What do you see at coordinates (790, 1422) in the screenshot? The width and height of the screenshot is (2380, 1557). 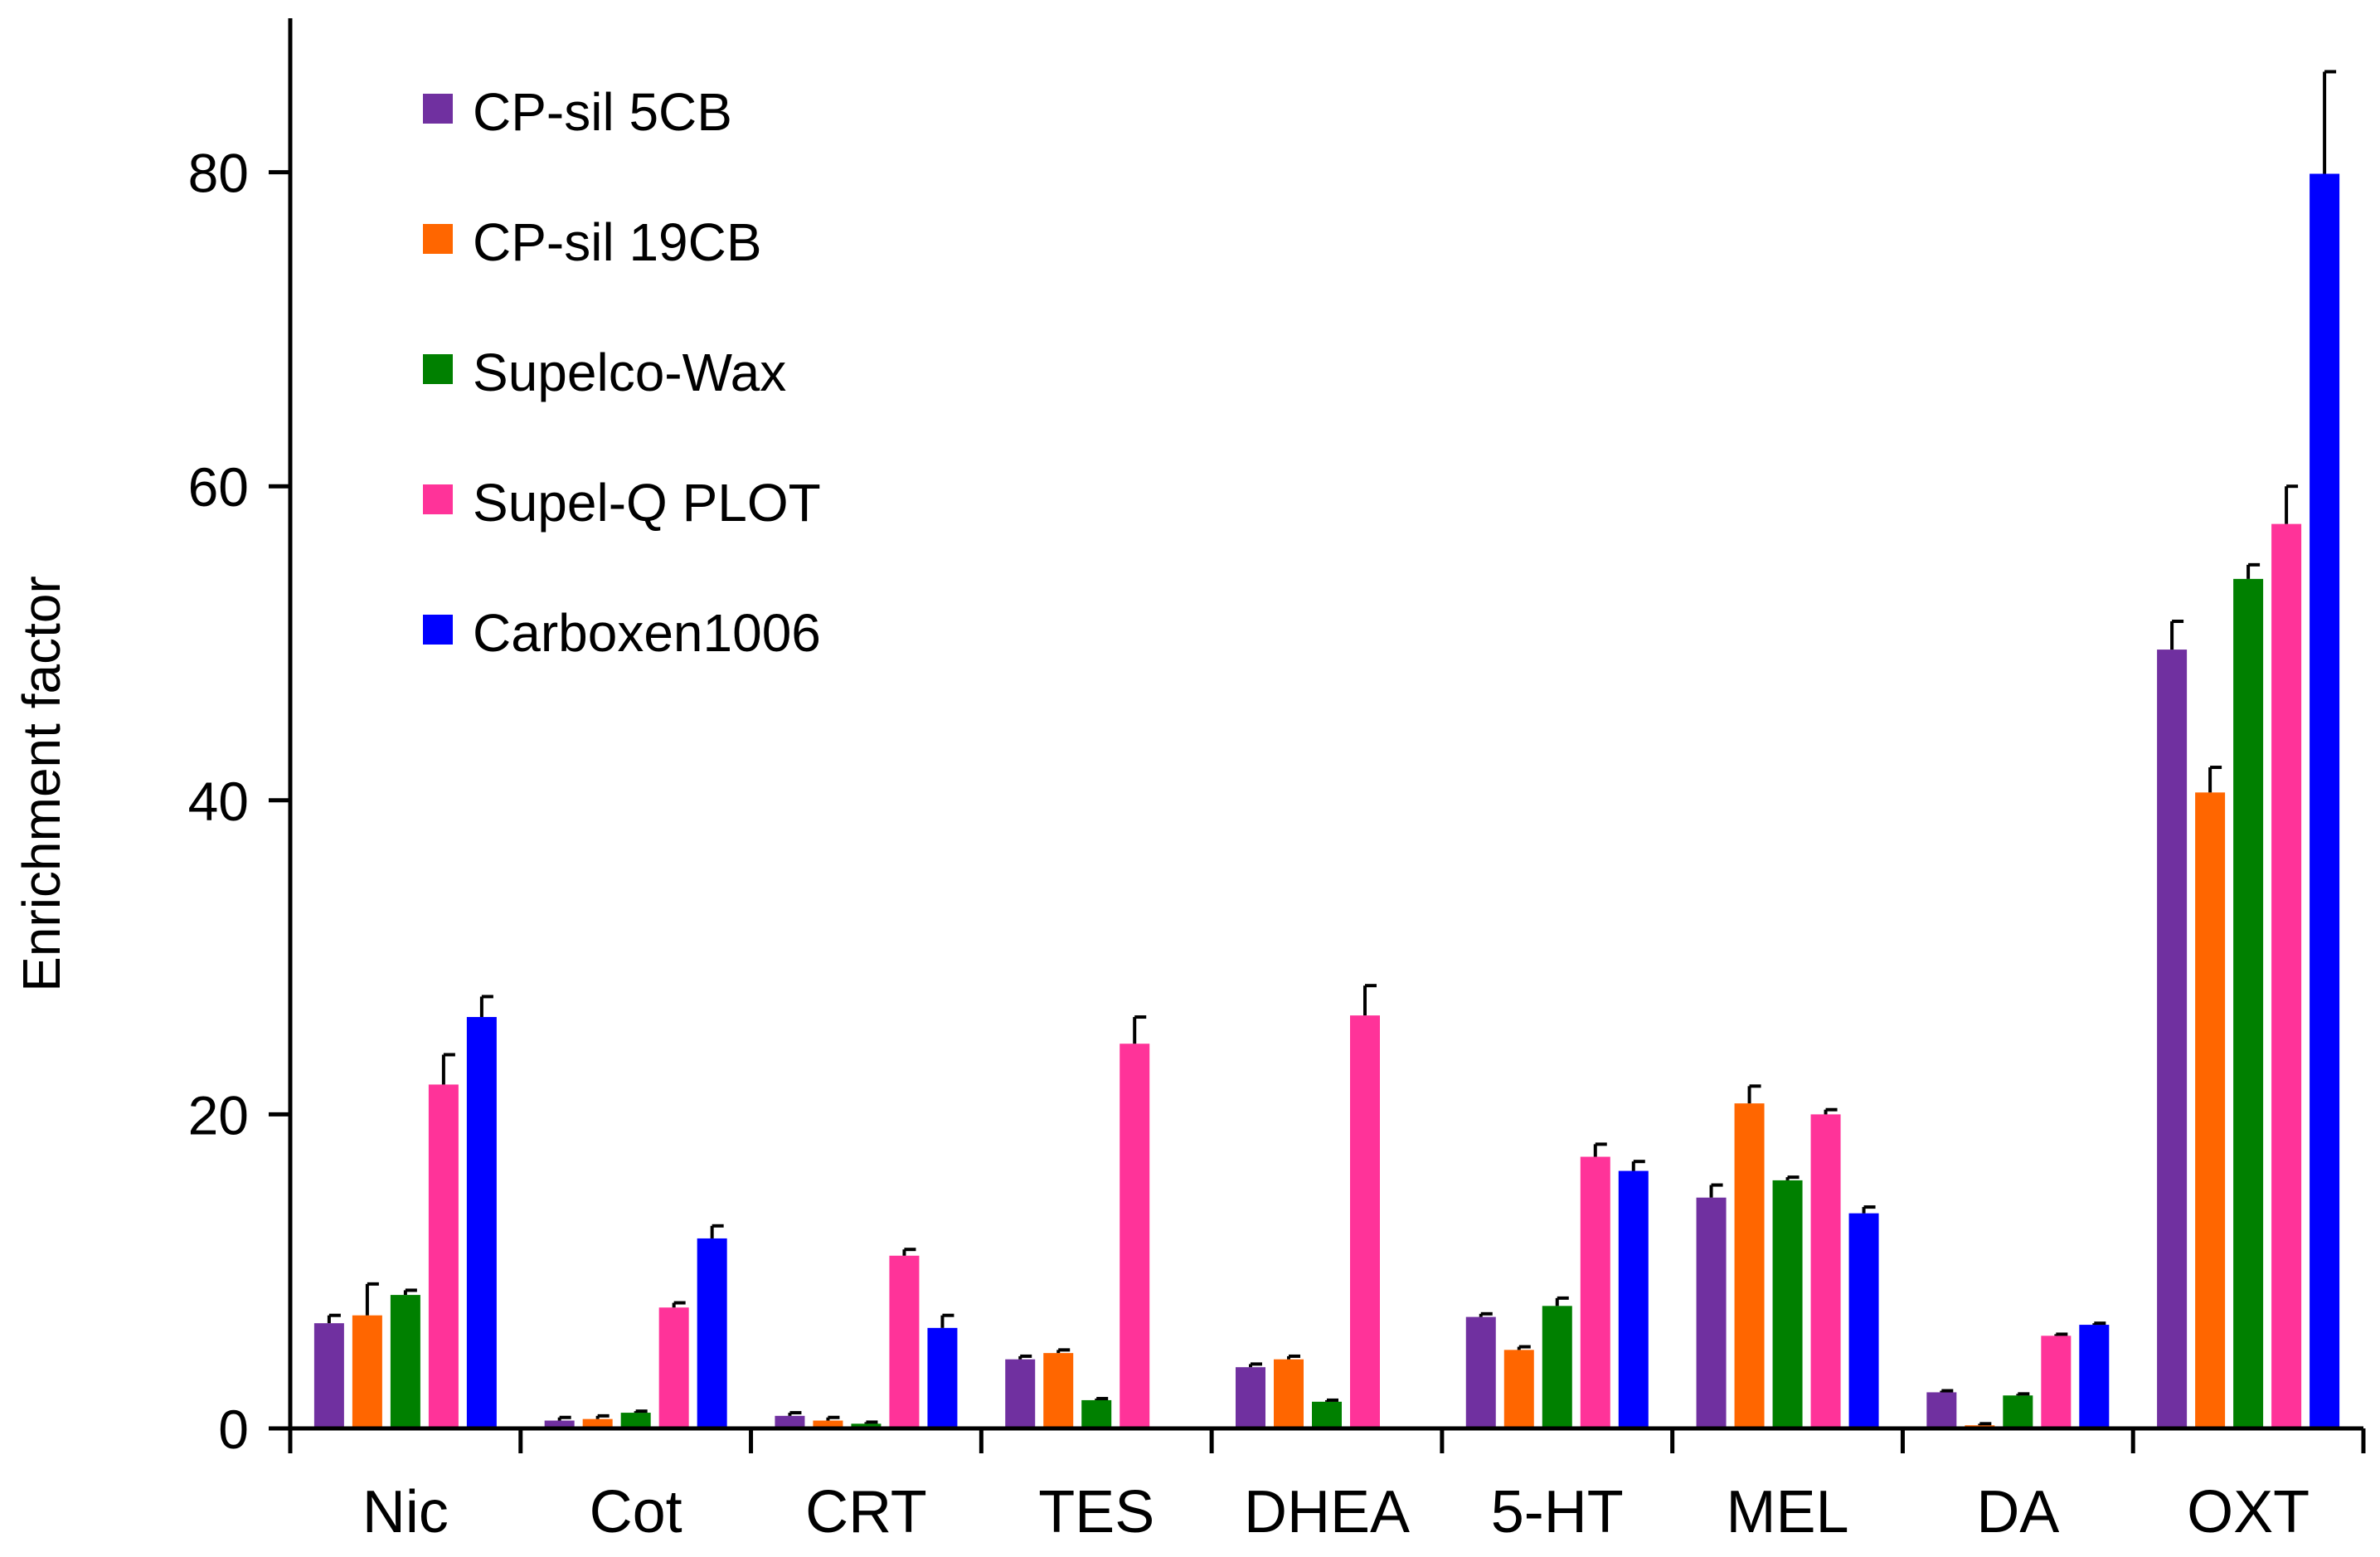 I see `bar-cp-sil-5cb-crt` at bounding box center [790, 1422].